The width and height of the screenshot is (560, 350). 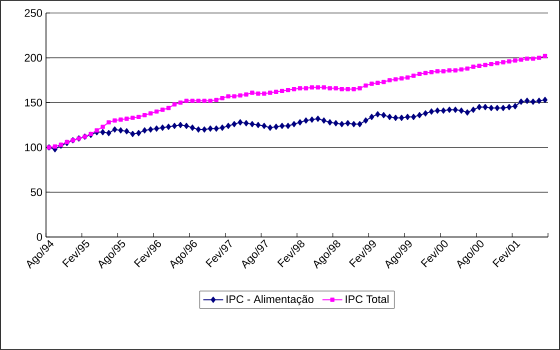 I want to click on y-tick-label: 150, so click(x=33, y=102).